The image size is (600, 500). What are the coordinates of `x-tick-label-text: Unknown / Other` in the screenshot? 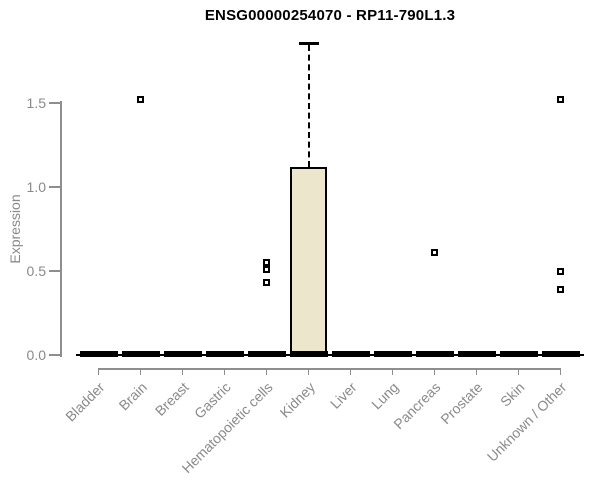 It's located at (527, 422).